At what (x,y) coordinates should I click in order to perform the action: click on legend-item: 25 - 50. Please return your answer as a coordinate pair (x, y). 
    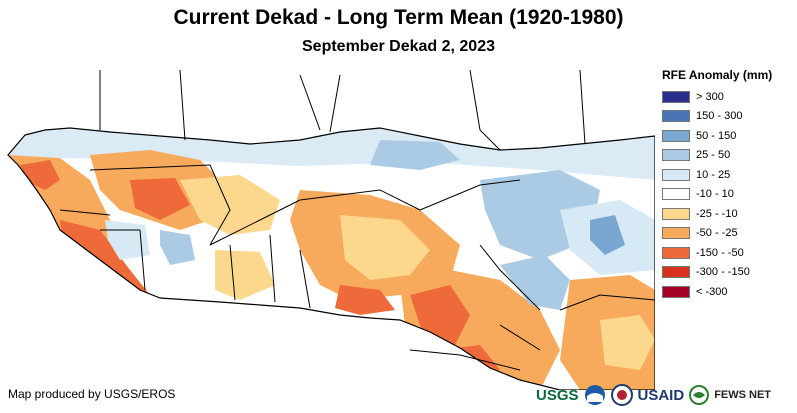
    Looking at the image, I should click on (728, 156).